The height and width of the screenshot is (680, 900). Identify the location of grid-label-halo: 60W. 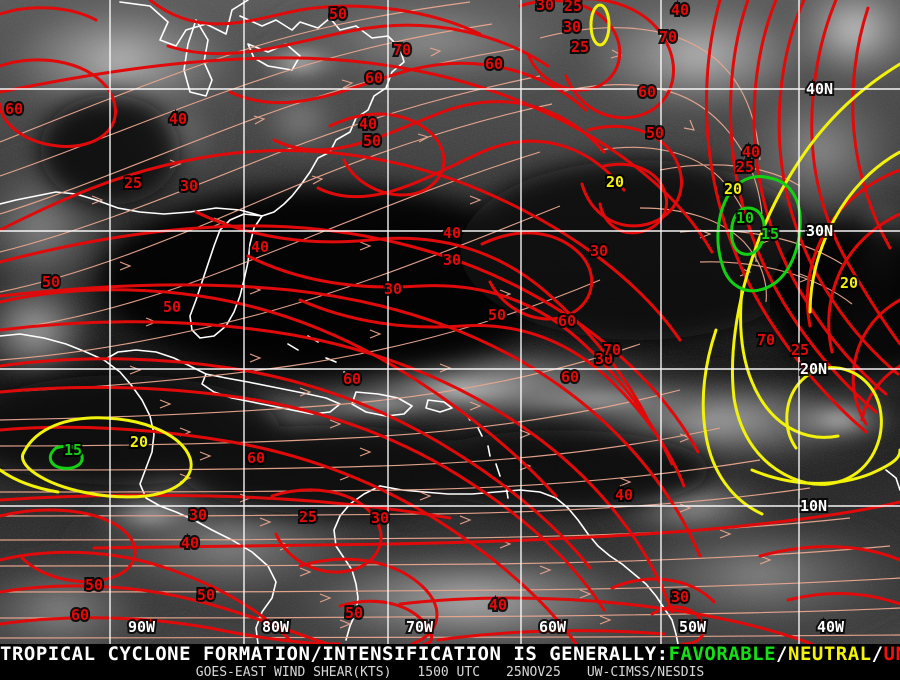
(553, 627).